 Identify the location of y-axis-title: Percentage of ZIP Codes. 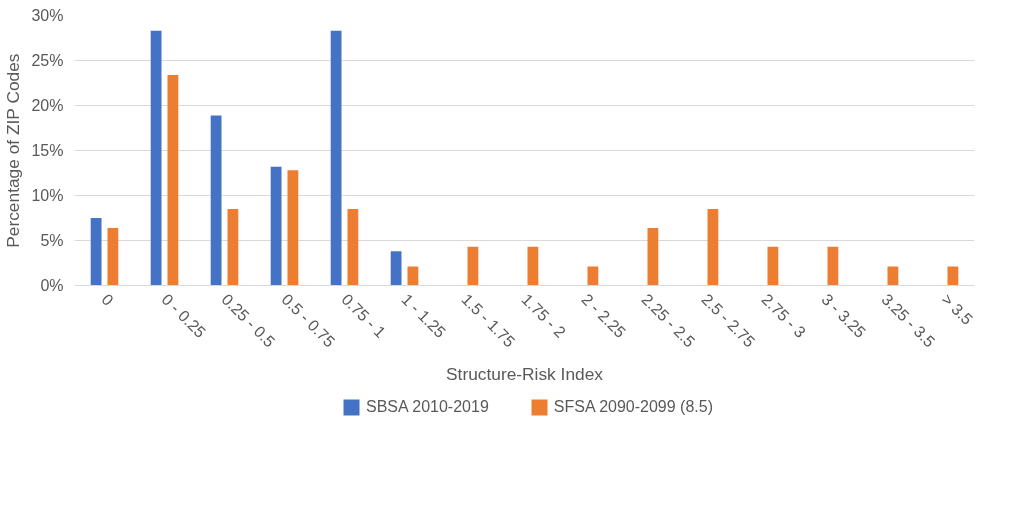
(13, 150).